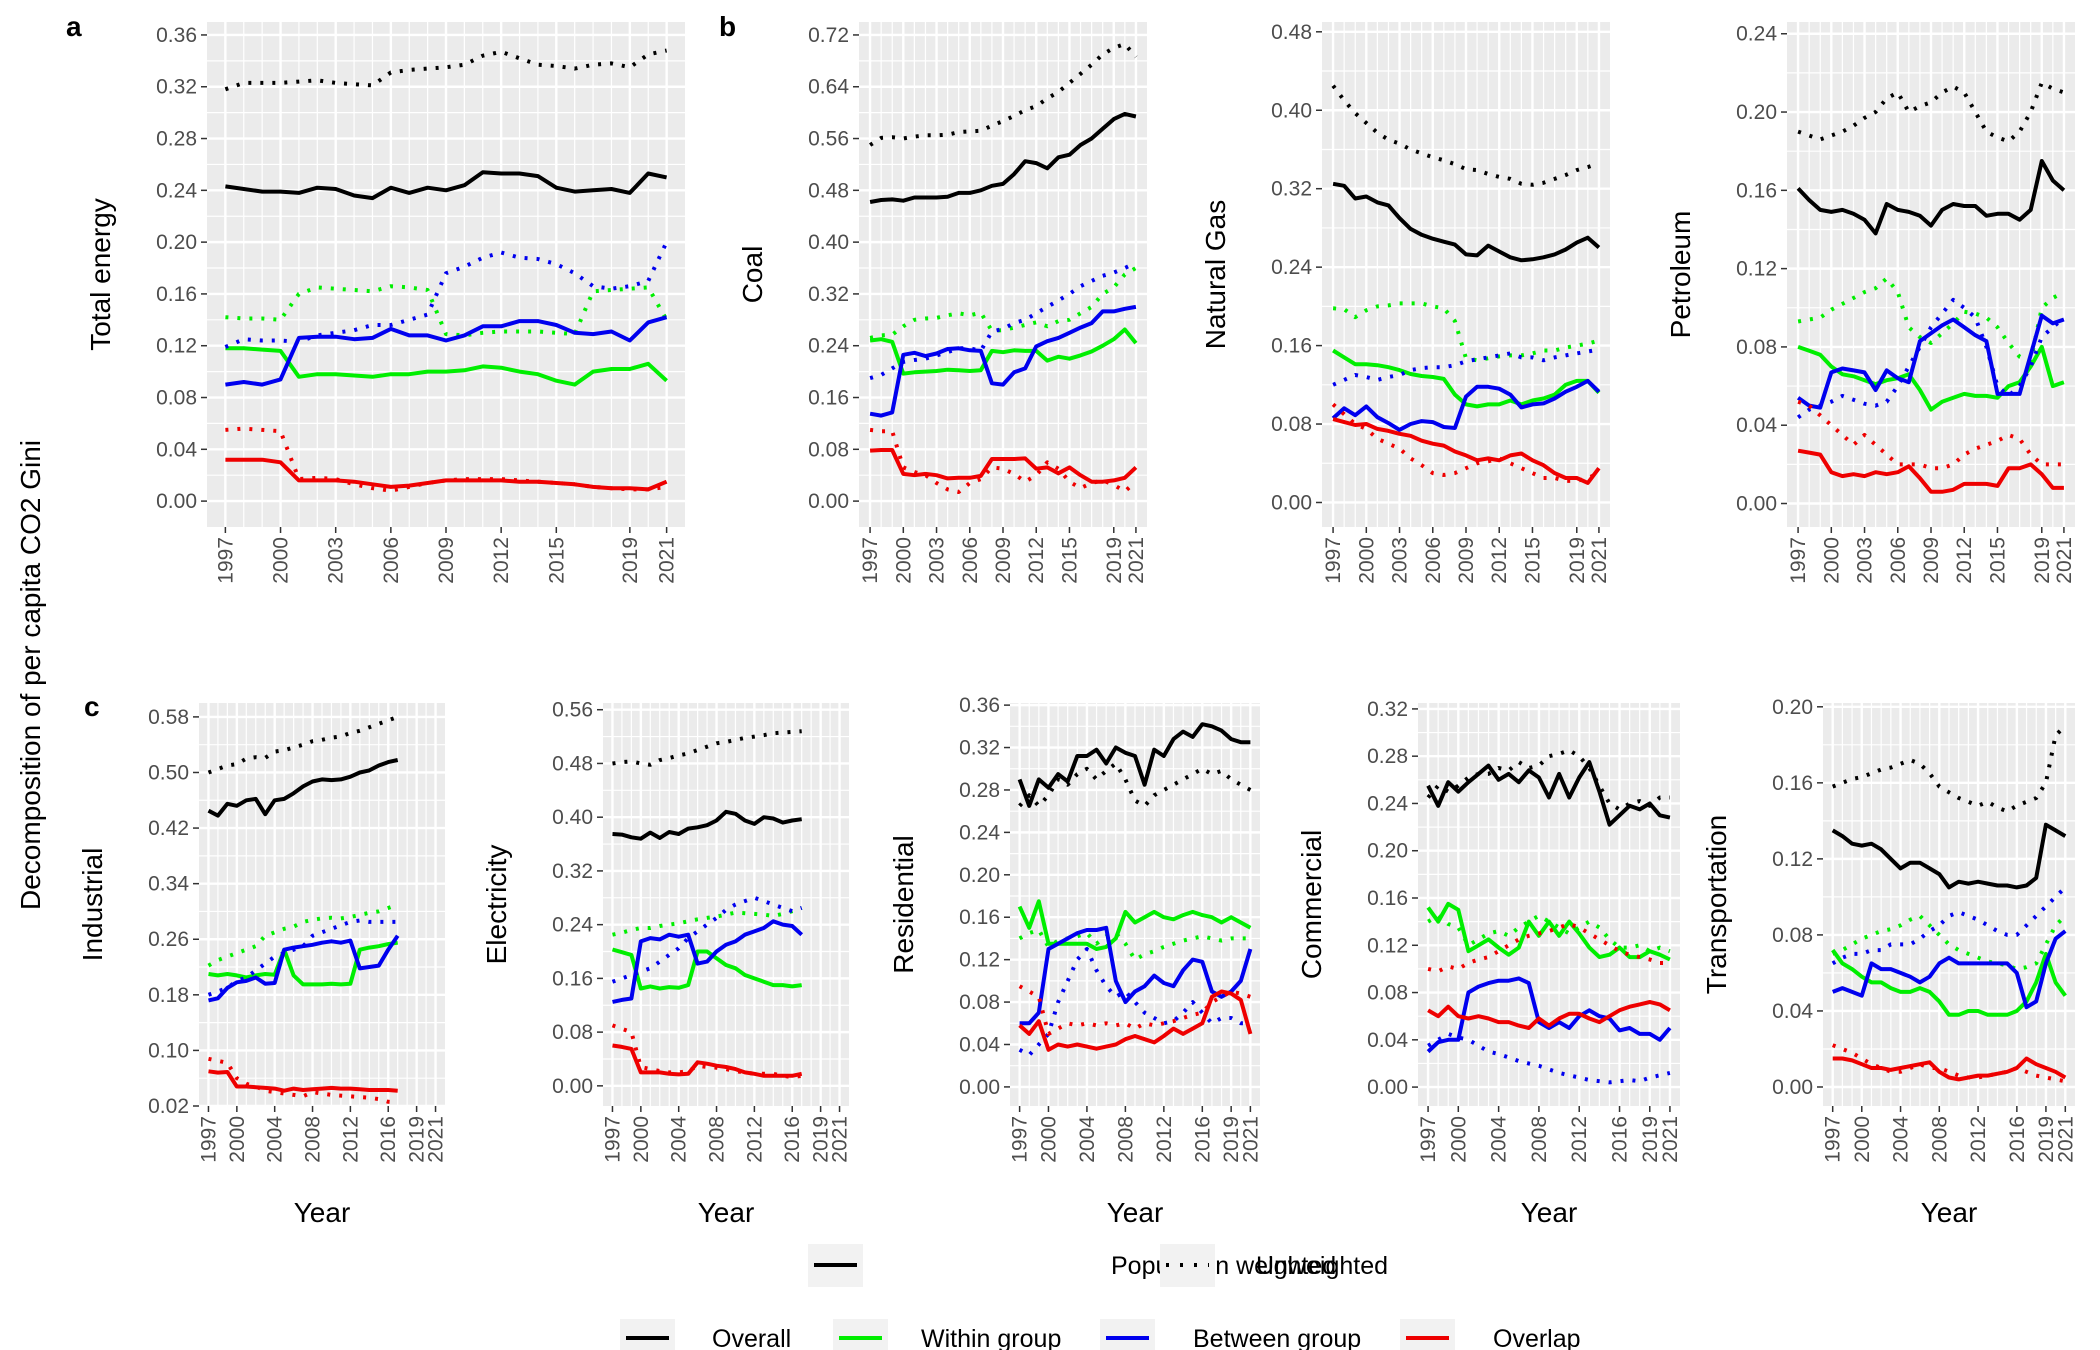  What do you see at coordinates (707, 748) in the screenshot?
I see `series-line-overall-unweighted` at bounding box center [707, 748].